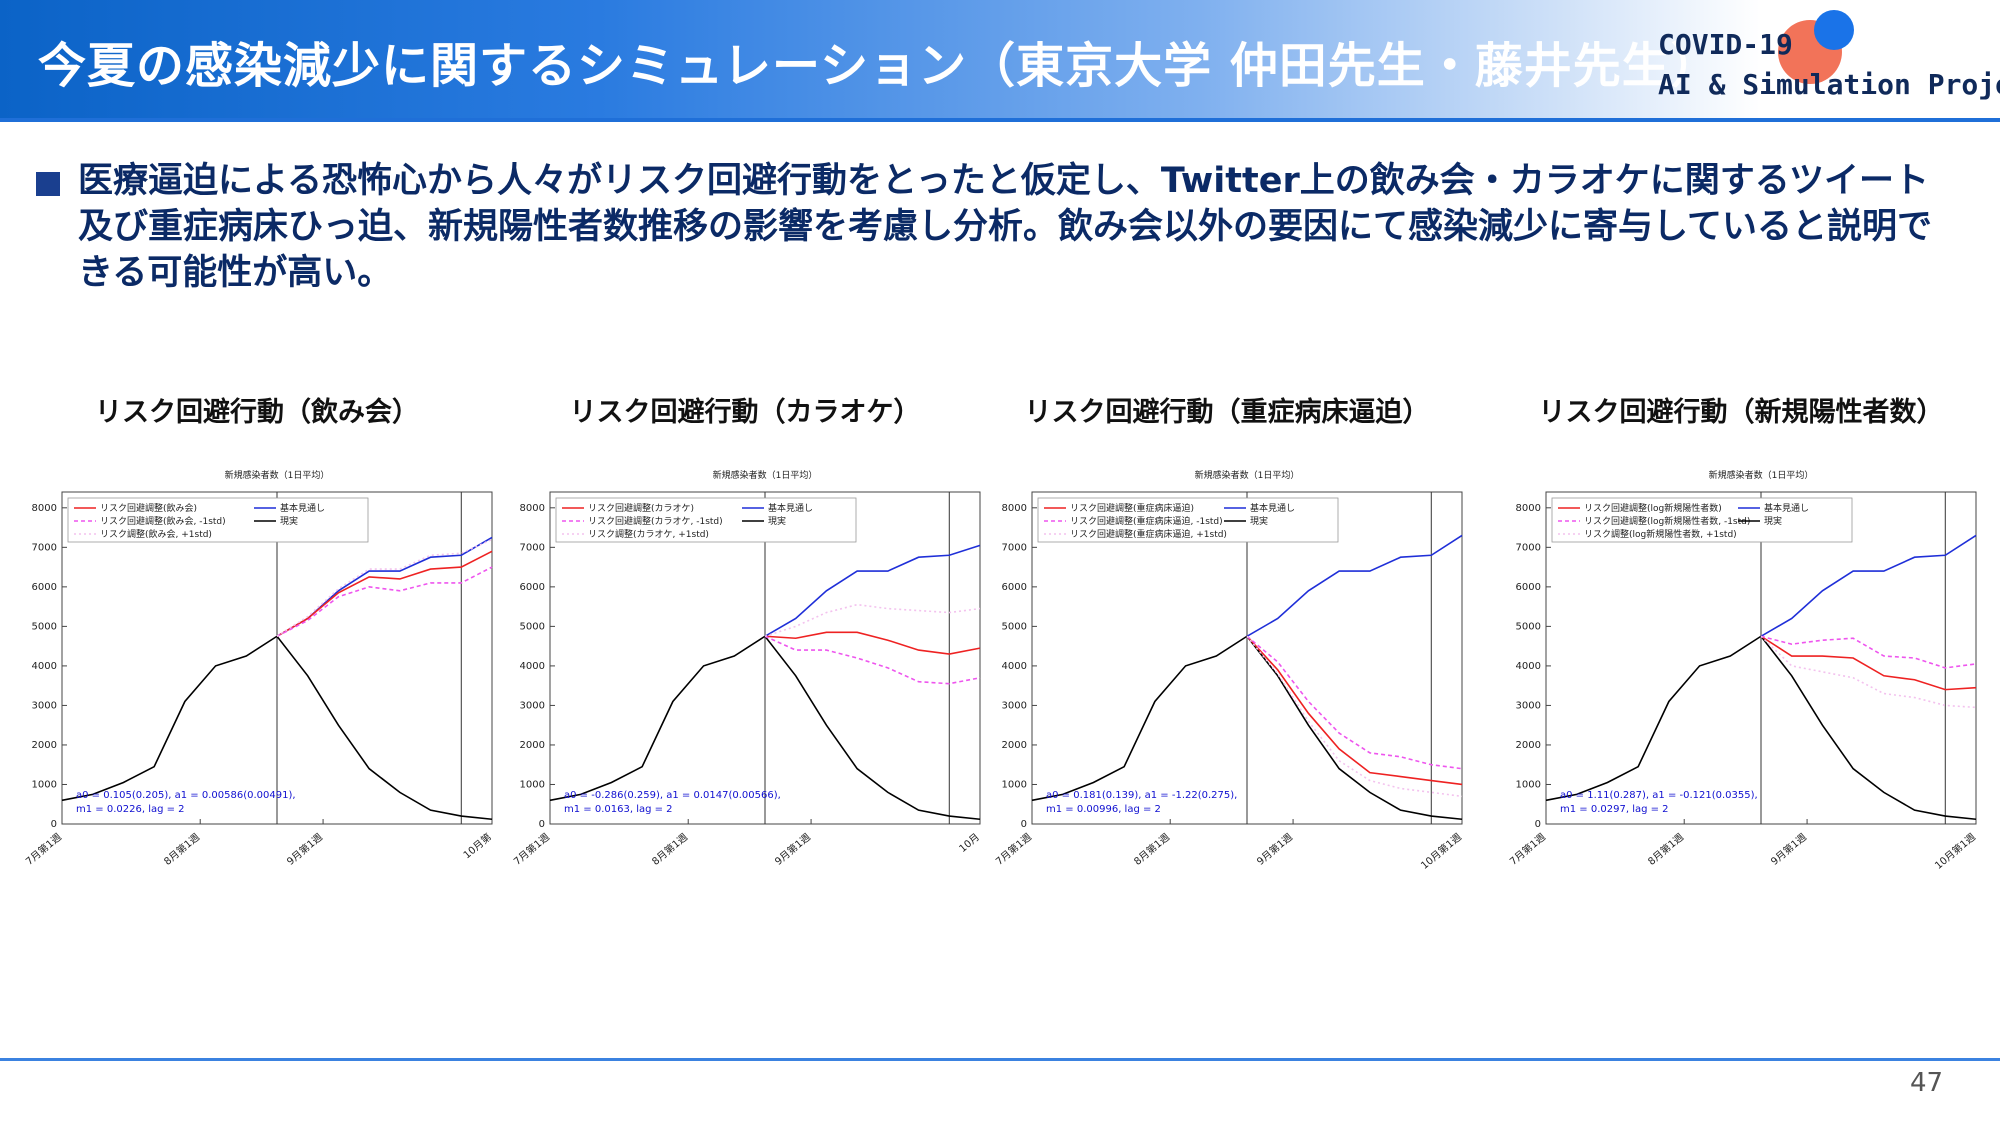 The width and height of the screenshot is (2000, 1125). I want to click on header-bar, so click(1000, 60).